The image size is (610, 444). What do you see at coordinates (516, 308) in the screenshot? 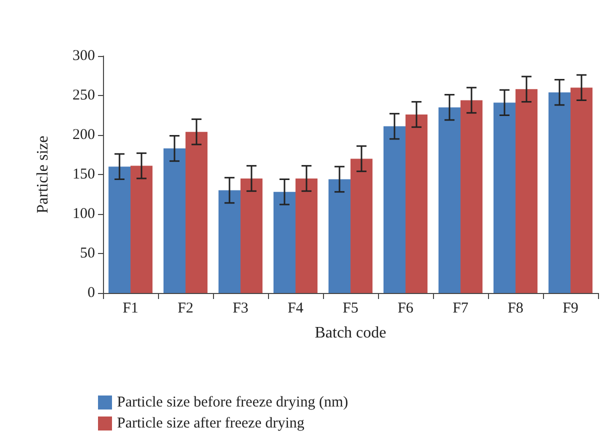
I see `x-tick-label: F8` at bounding box center [516, 308].